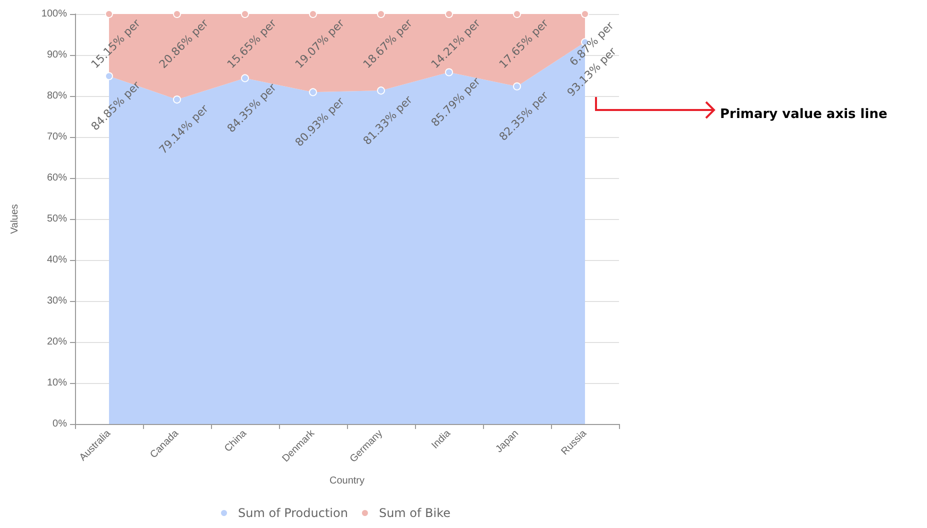  I want to click on y-tick-label: 30%, so click(57, 301).